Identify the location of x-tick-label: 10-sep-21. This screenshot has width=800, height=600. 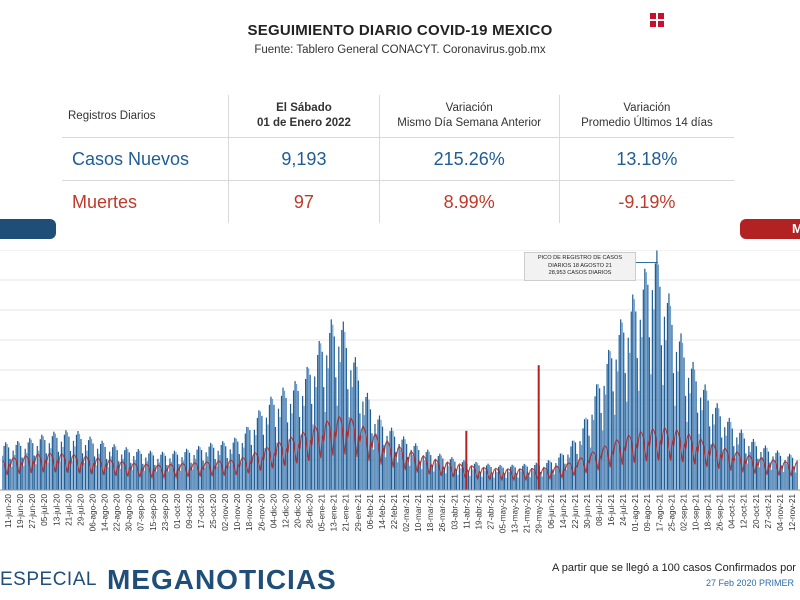
(695, 512).